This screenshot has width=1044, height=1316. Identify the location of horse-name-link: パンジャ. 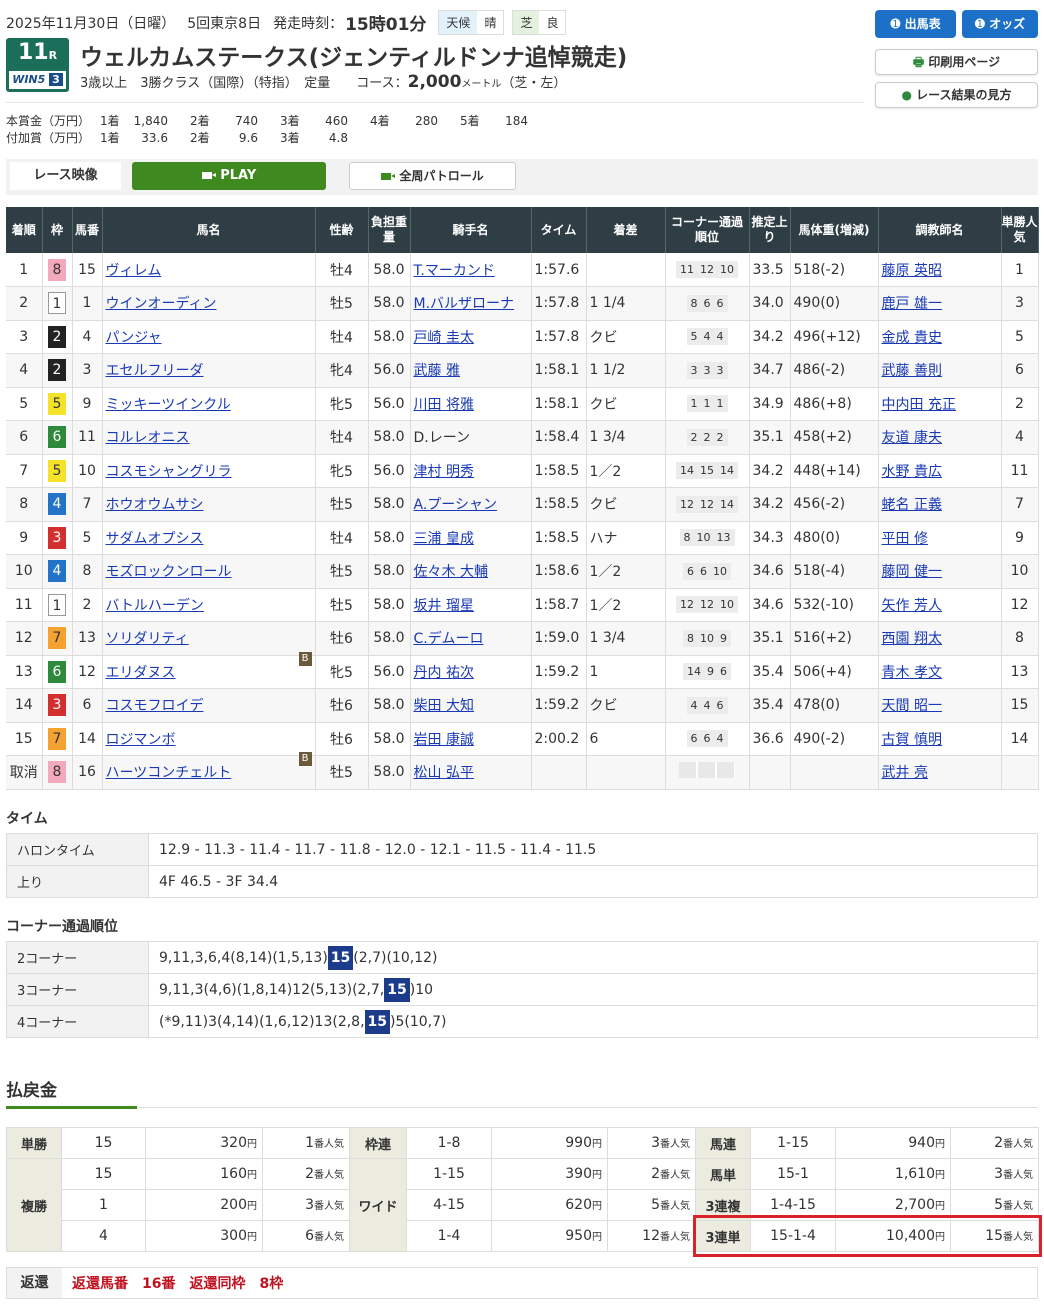
(133, 337).